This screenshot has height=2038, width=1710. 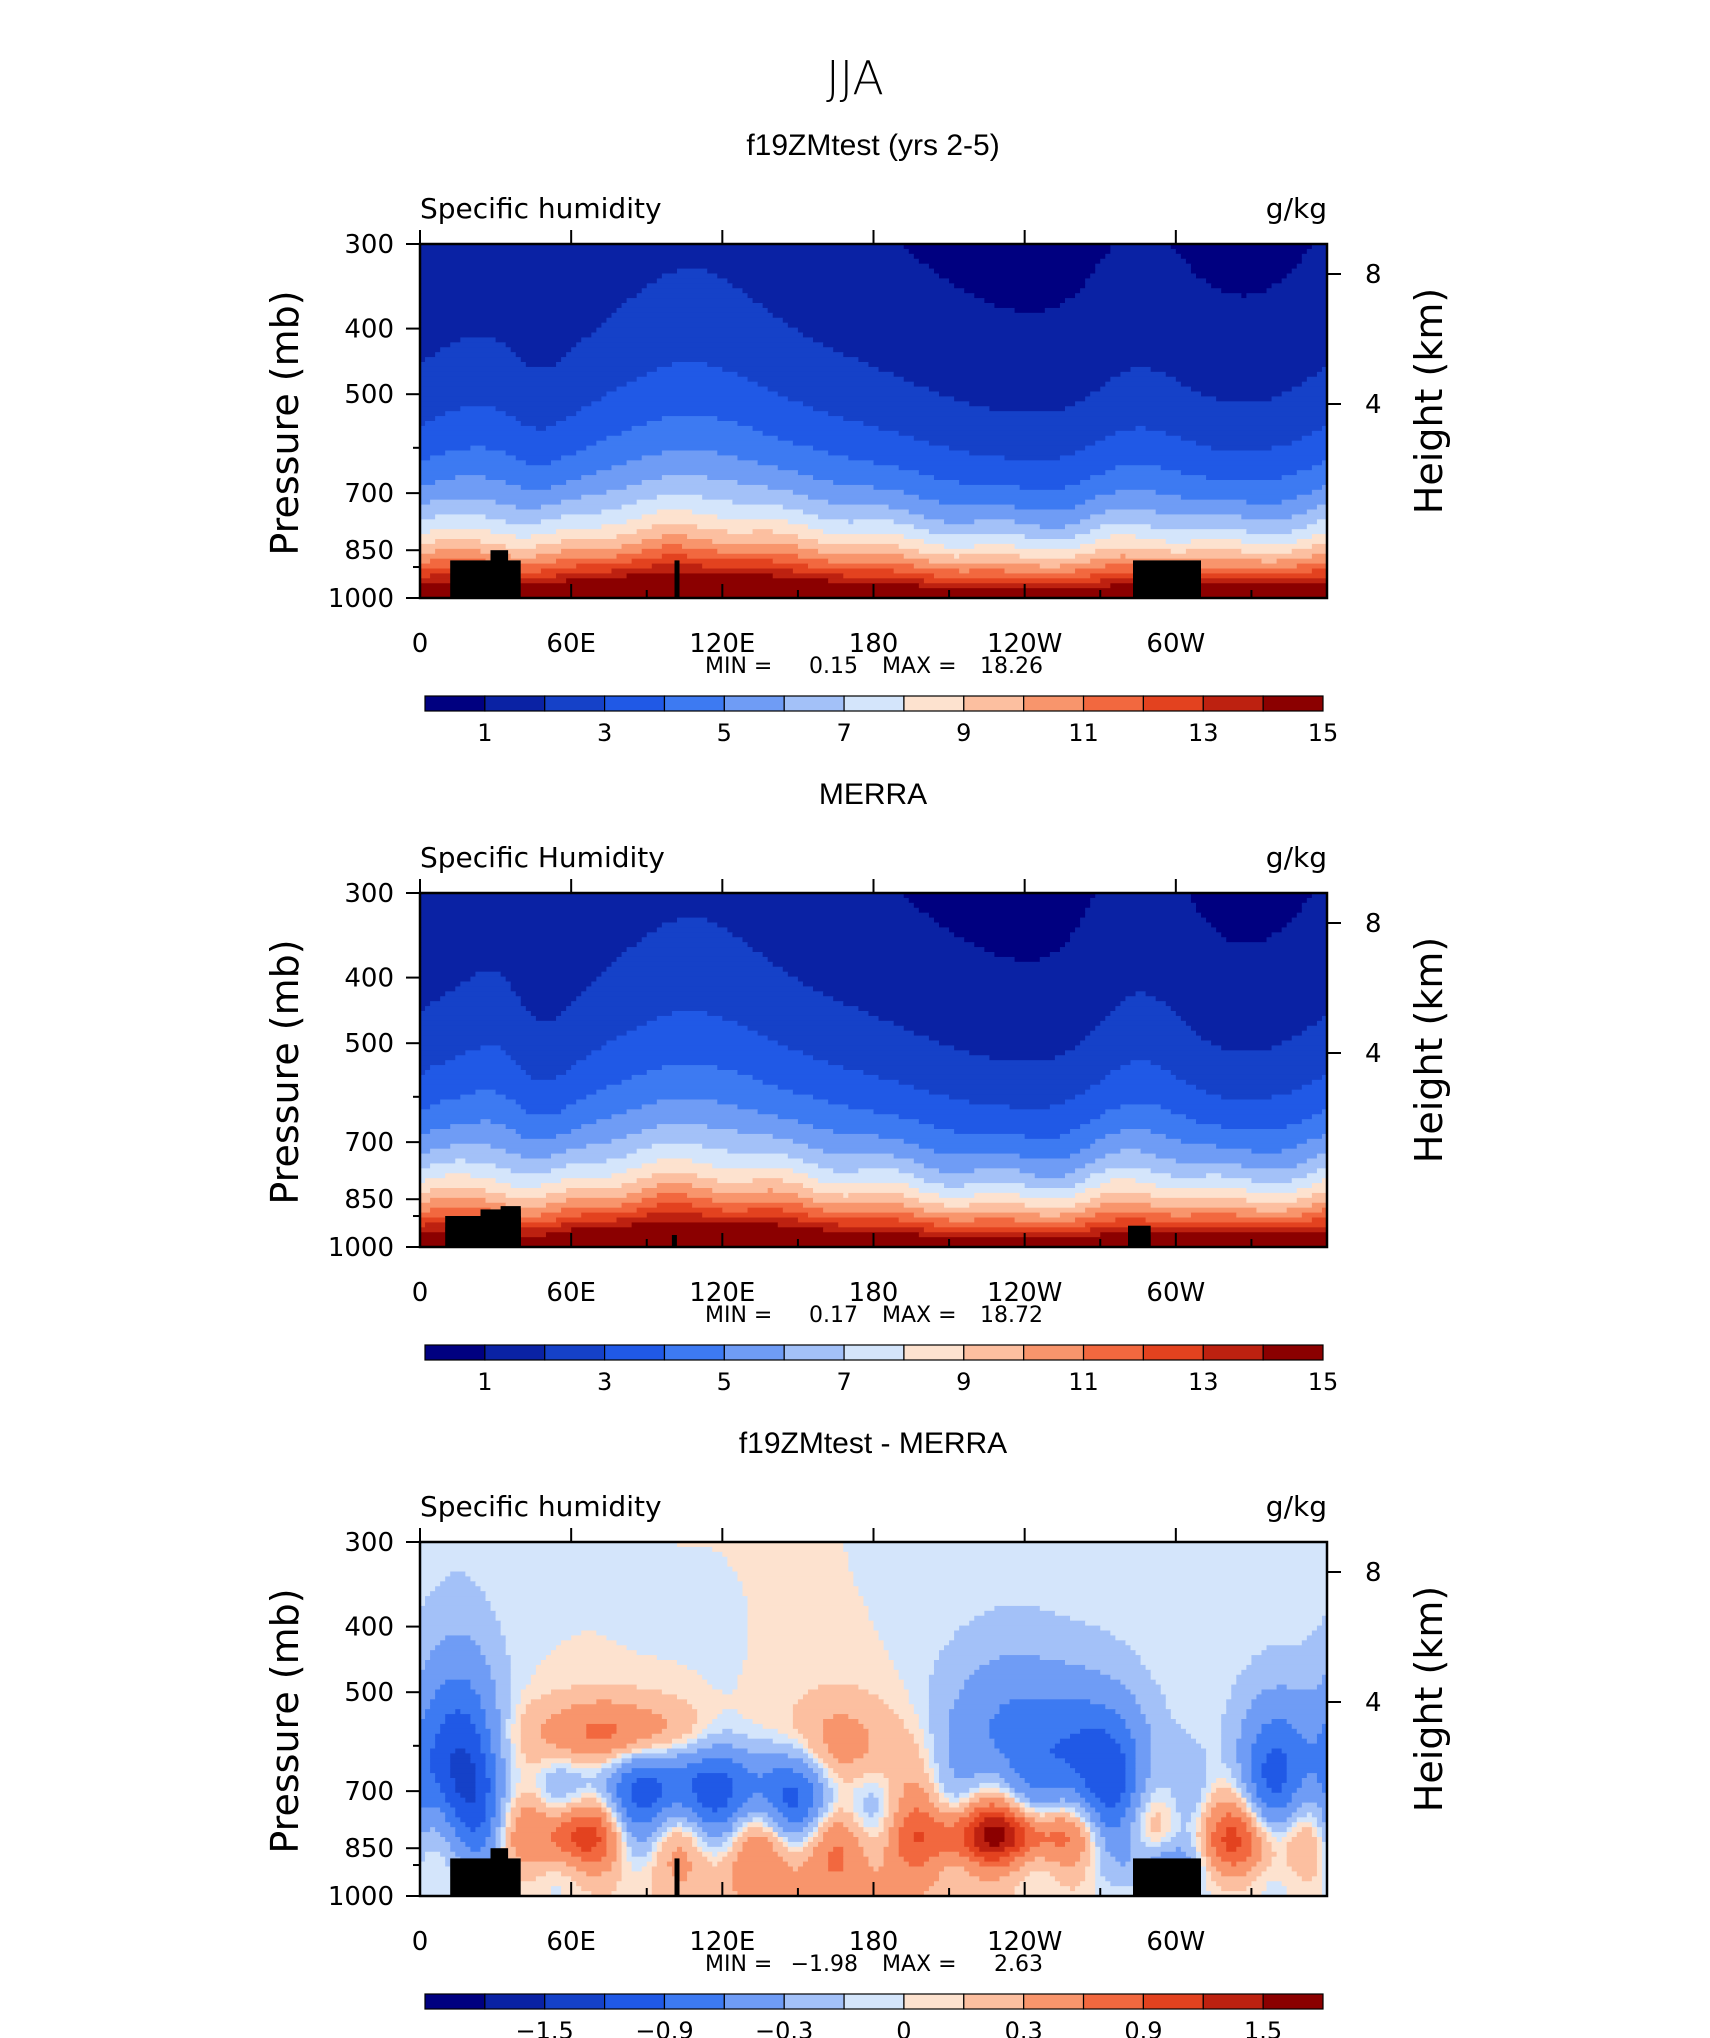 What do you see at coordinates (571, 1293) in the screenshot?
I see `x-tick-label: 60E` at bounding box center [571, 1293].